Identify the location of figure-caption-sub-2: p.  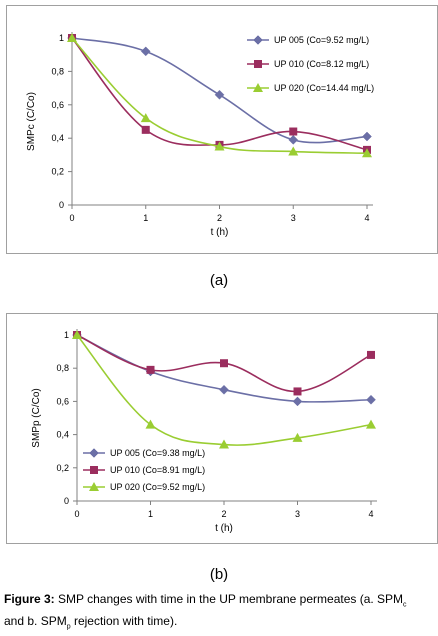
(68, 627).